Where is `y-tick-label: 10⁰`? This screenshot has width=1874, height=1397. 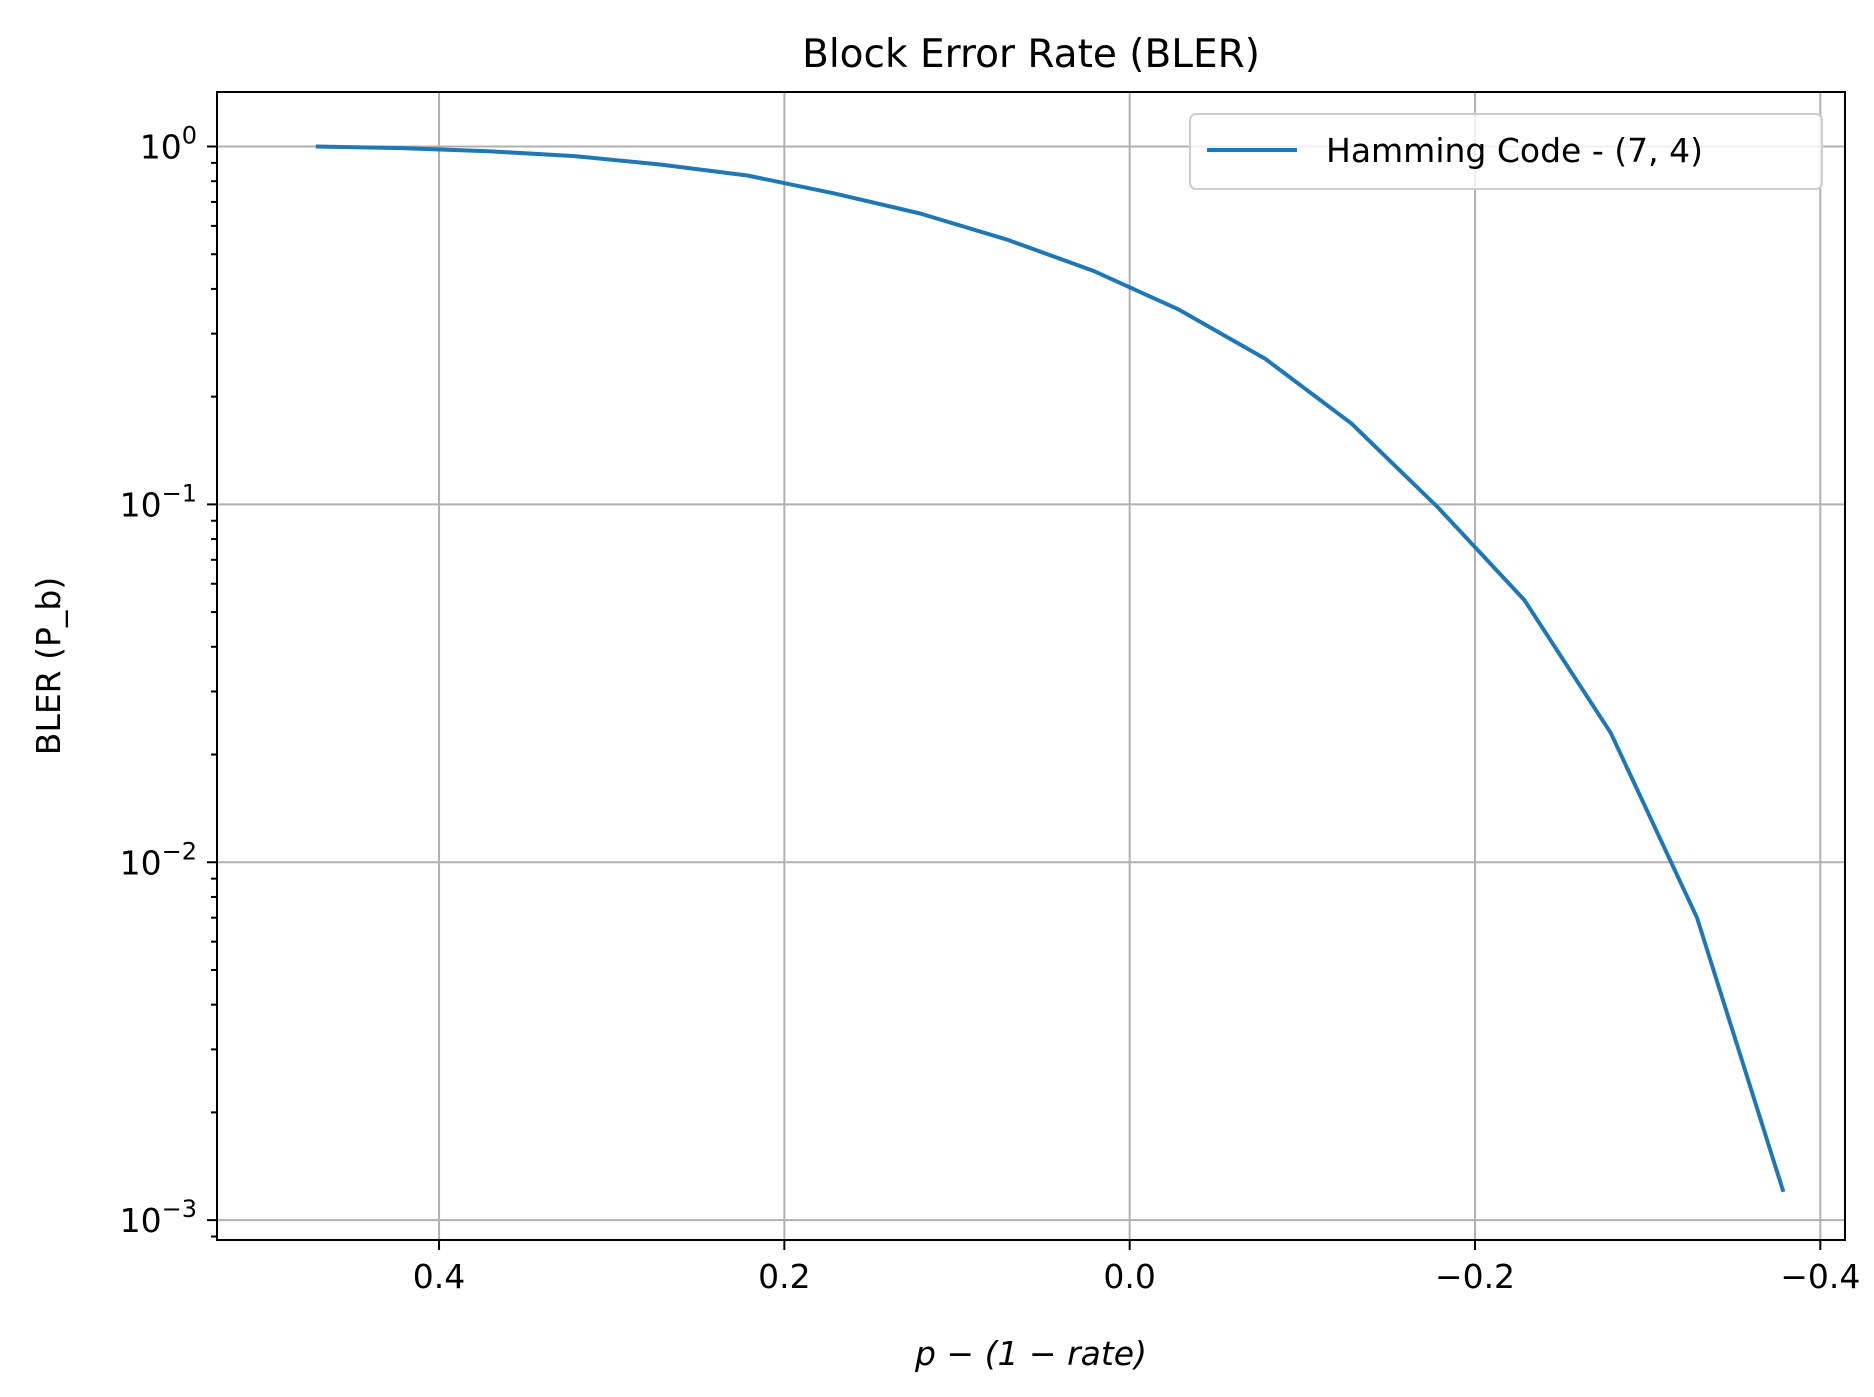 y-tick-label: 10⁰ is located at coordinates (168, 144).